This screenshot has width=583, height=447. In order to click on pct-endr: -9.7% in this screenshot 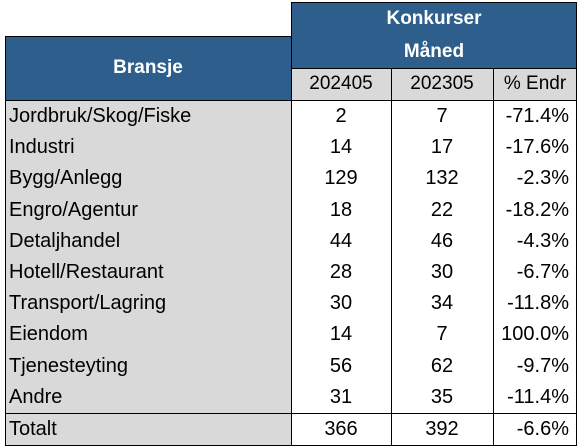, I will do `click(542, 365)`.